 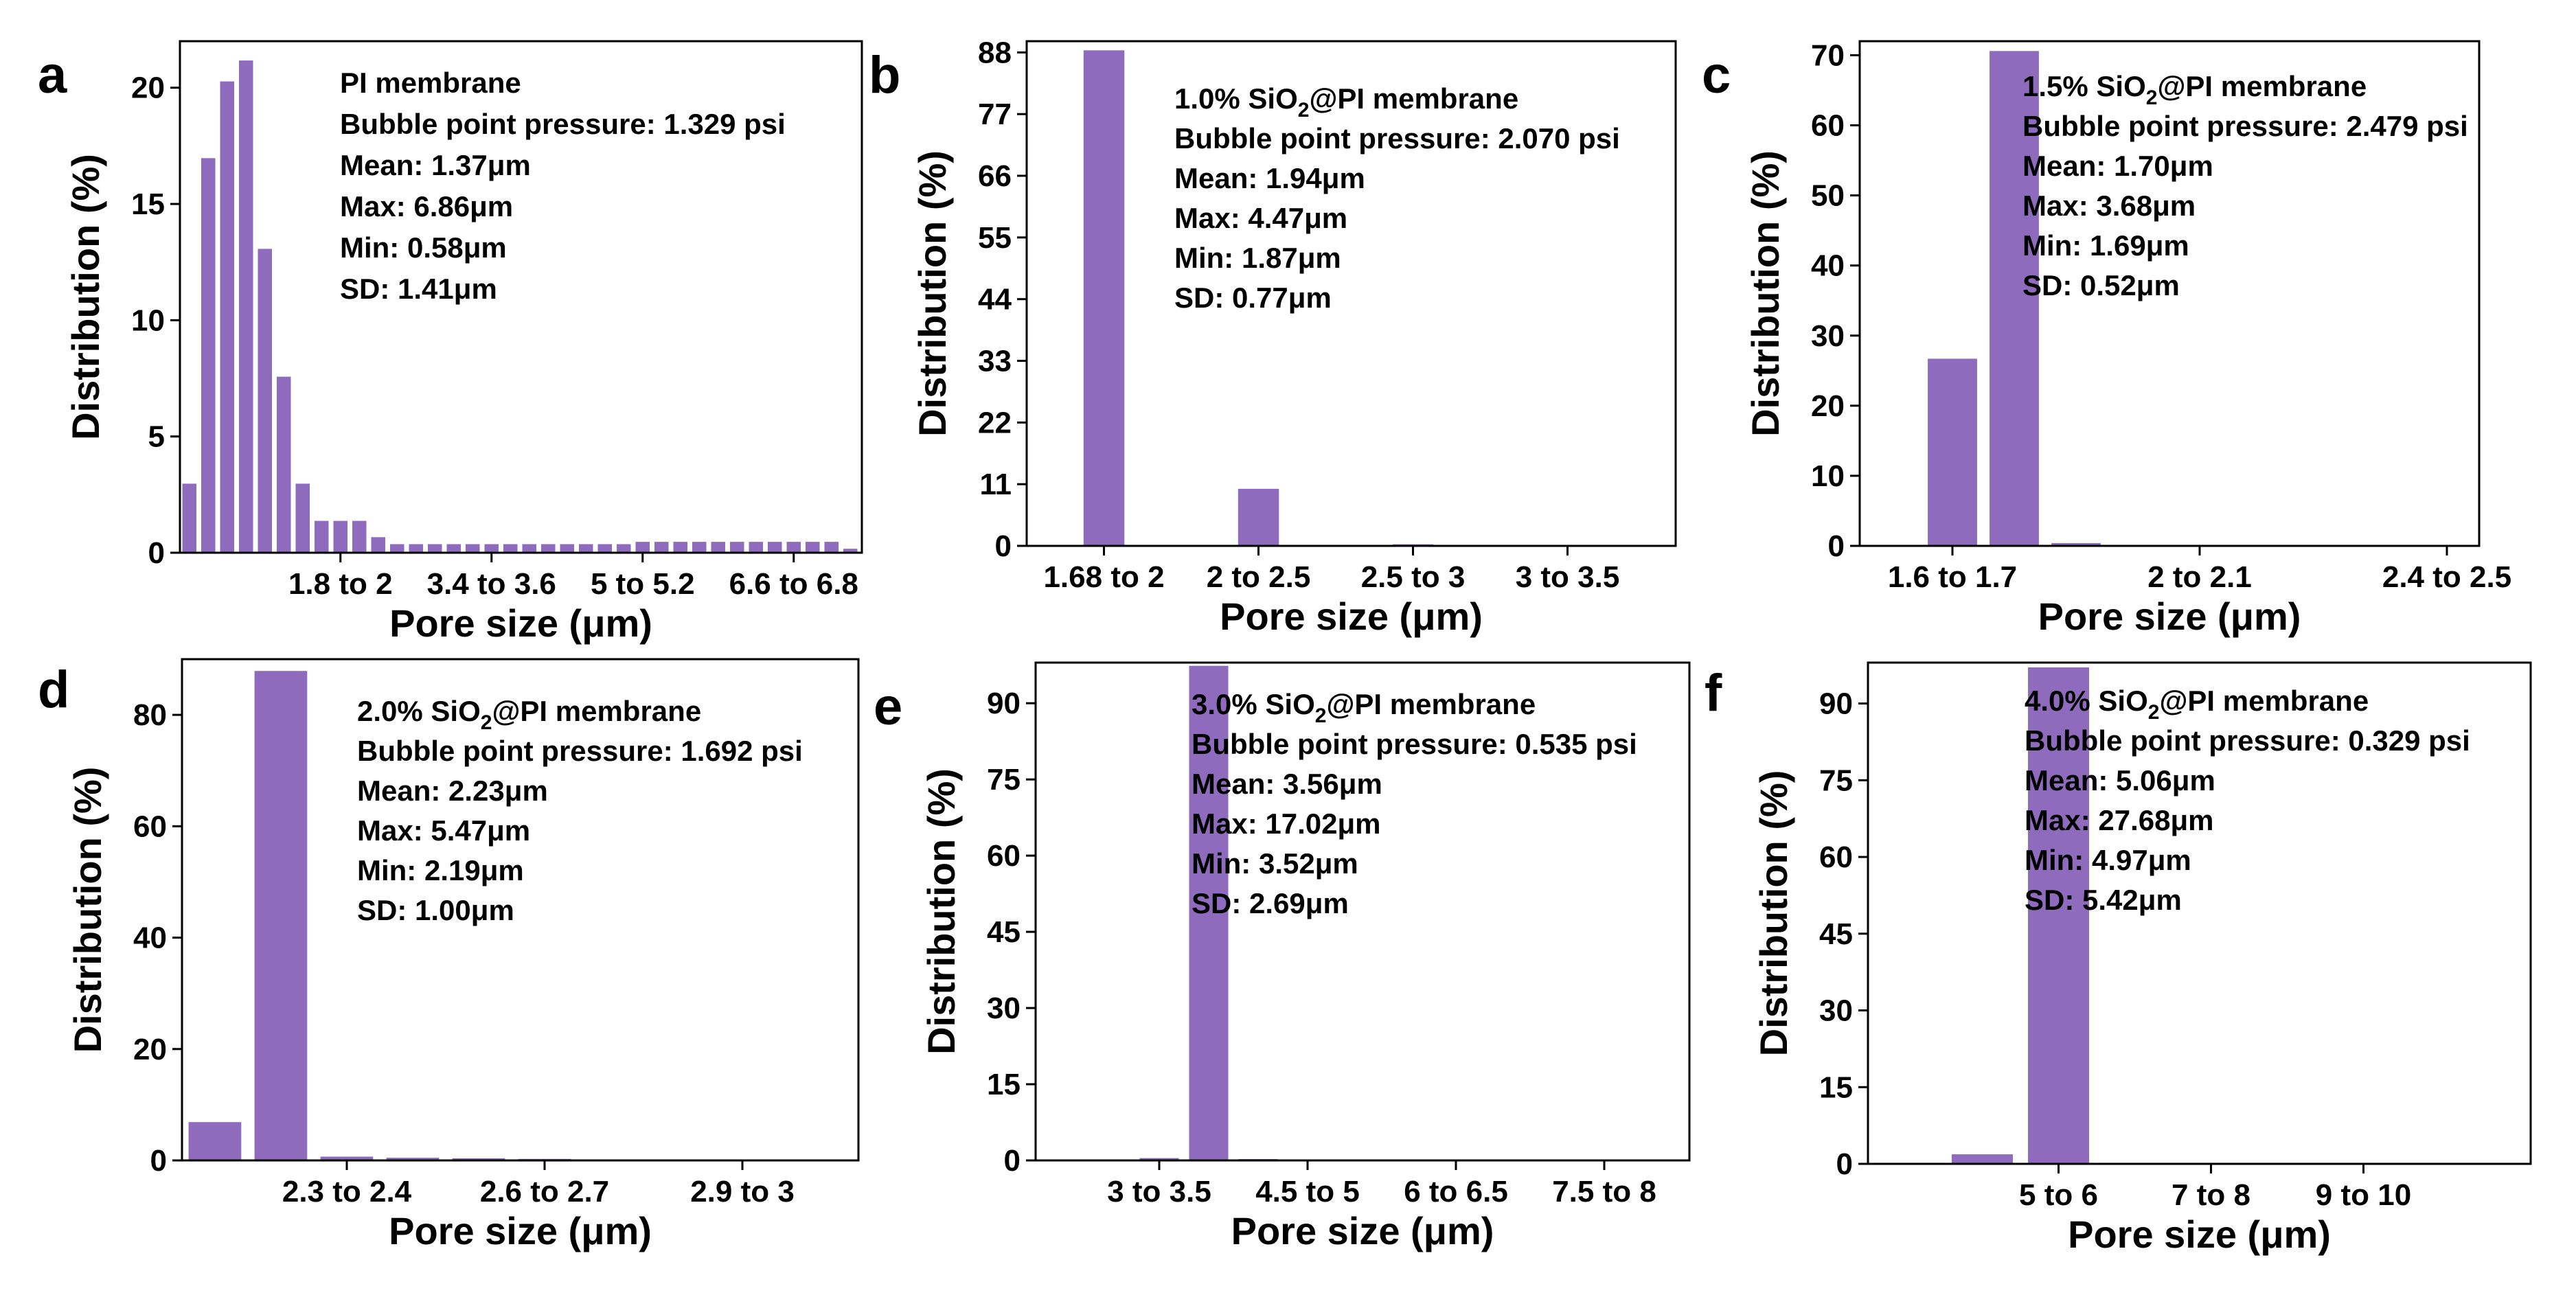 I want to click on annotation-line: SD: 0.77μm, so click(x=1253, y=298).